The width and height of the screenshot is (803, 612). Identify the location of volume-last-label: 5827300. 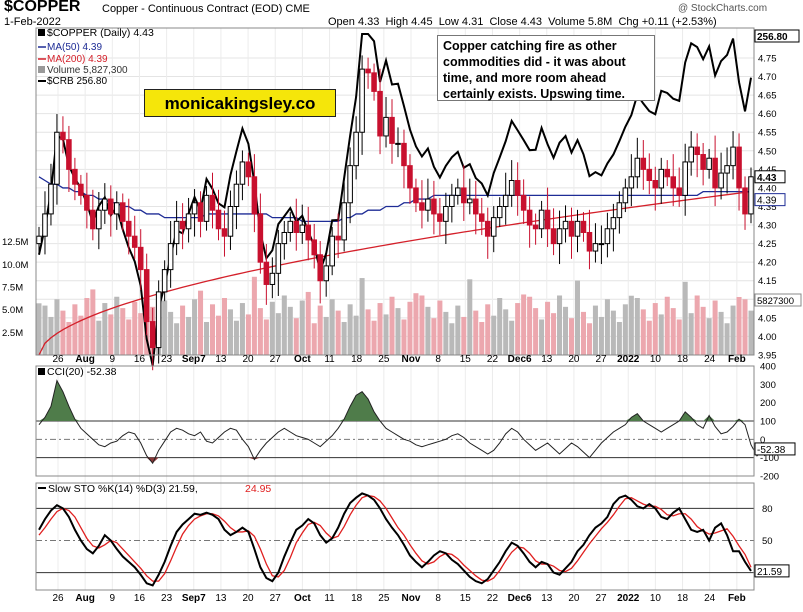
(775, 301).